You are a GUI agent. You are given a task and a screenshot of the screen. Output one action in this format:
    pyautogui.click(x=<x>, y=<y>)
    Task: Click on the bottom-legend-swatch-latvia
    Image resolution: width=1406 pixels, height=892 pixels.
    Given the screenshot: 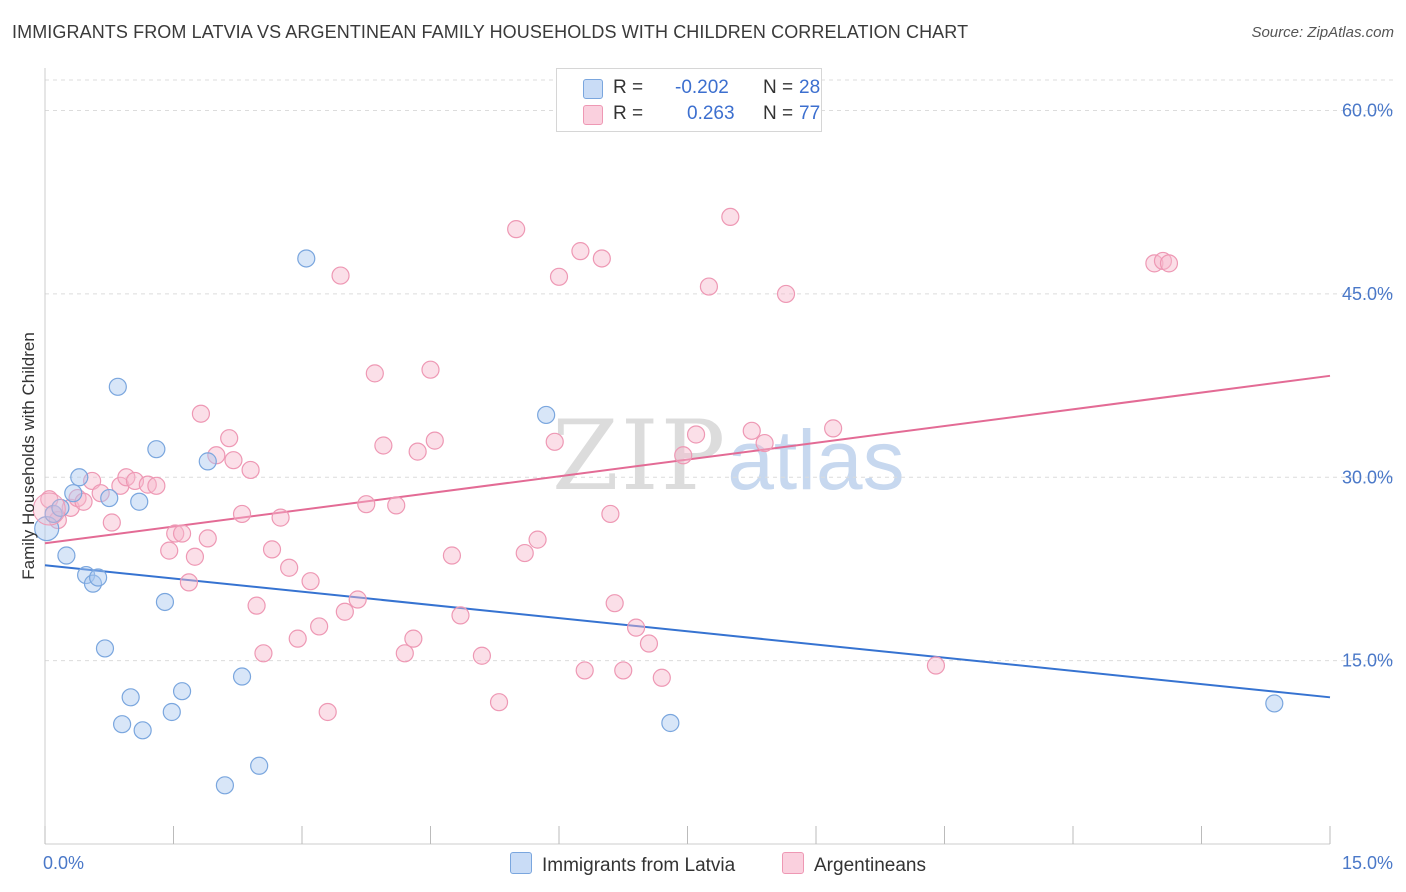 What is the action you would take?
    pyautogui.click(x=521, y=863)
    